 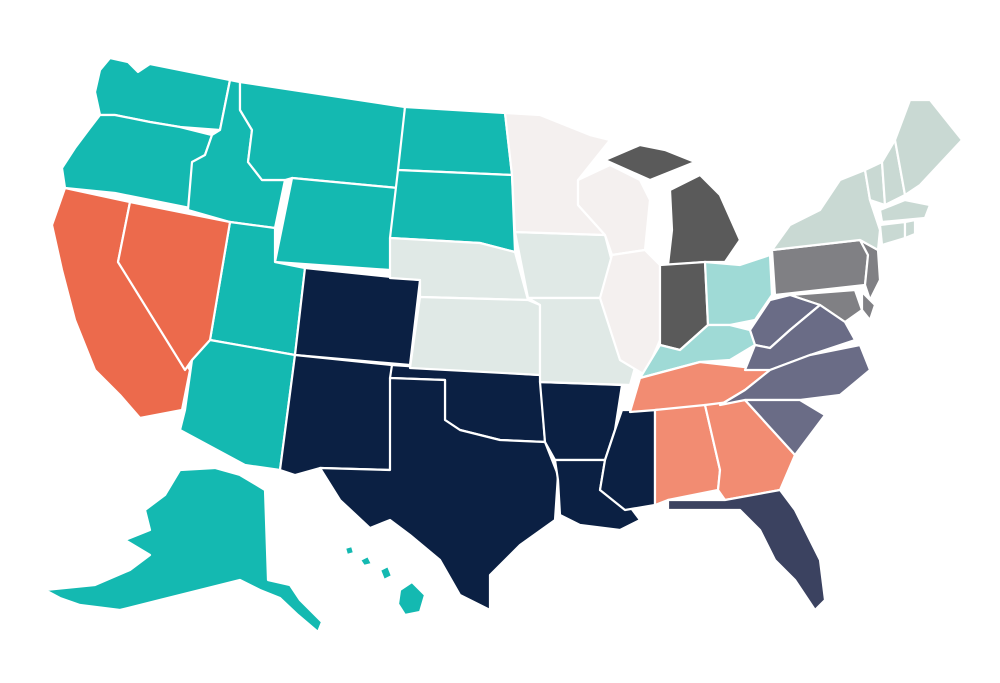 I want to click on state-north-dakota, so click(x=455, y=141).